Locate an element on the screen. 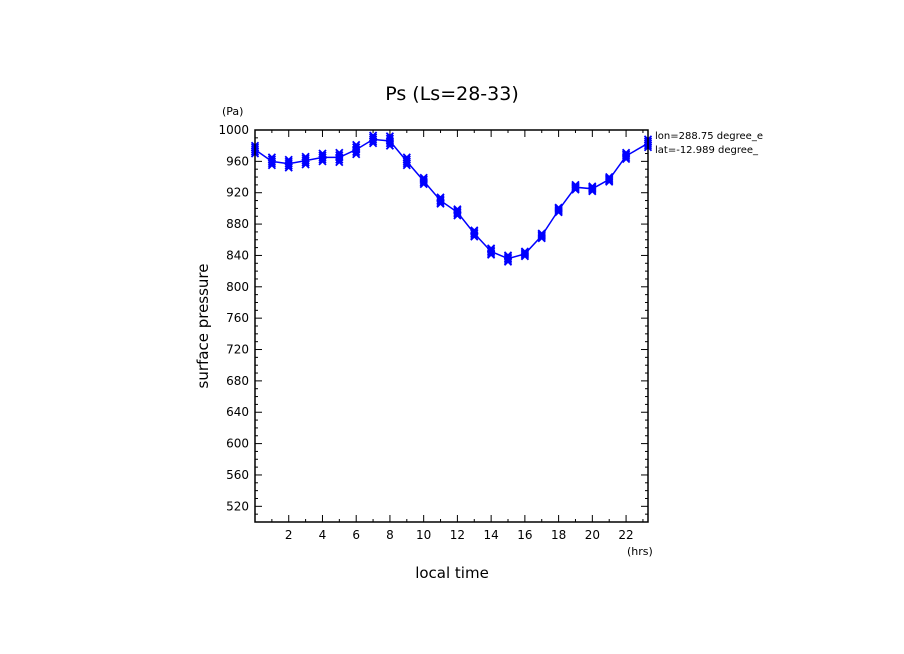 This screenshot has height=654, width=904. y-tick-label: 880 is located at coordinates (237, 224).